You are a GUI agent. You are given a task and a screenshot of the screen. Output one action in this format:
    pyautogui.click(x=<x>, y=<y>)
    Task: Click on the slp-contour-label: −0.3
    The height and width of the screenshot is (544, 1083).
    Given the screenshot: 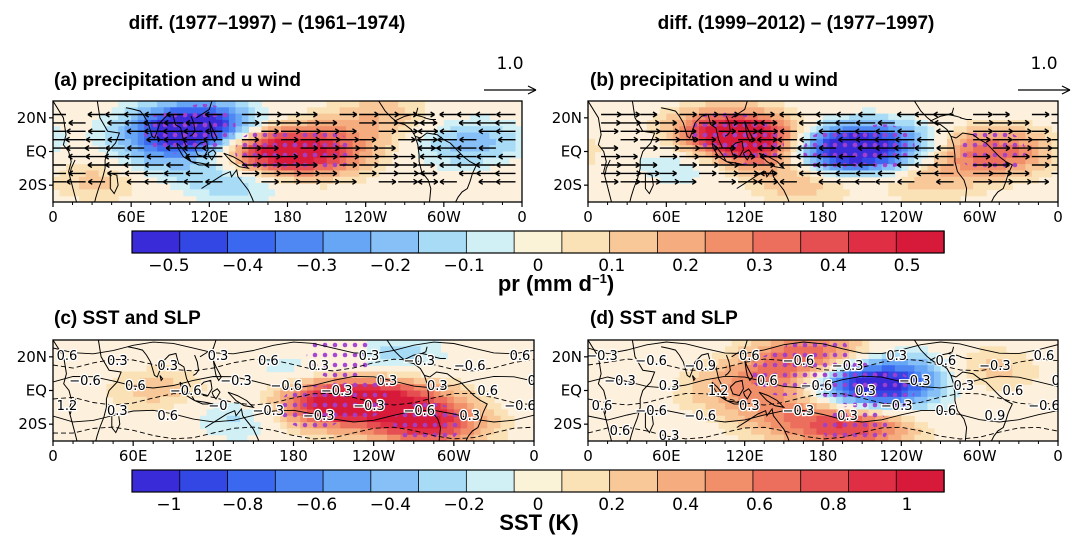 What is the action you would take?
    pyautogui.click(x=915, y=381)
    